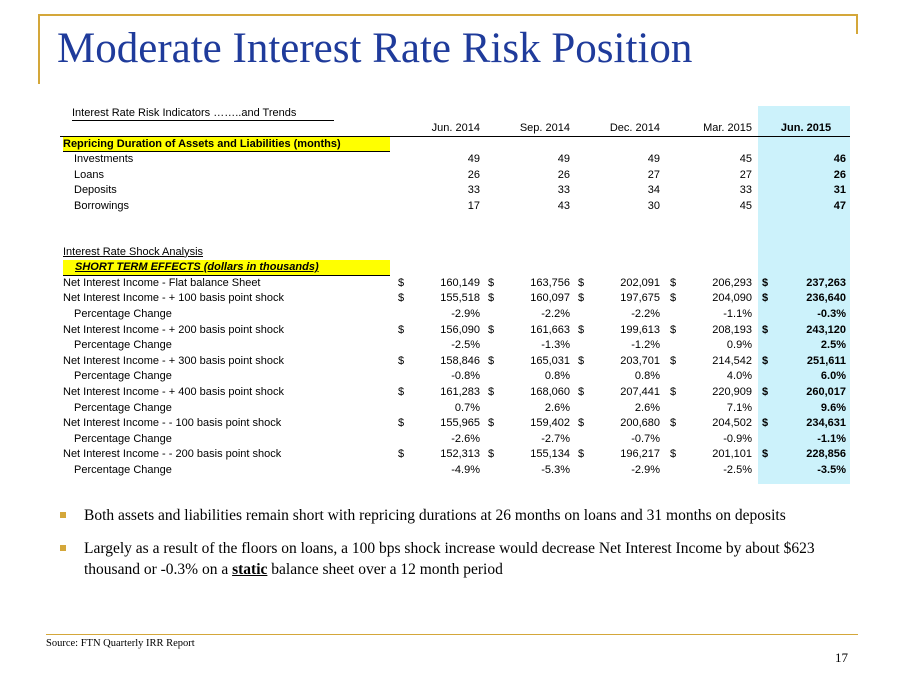 The width and height of the screenshot is (911, 683). Describe the element at coordinates (563, 159) in the screenshot. I see `table-cell: 49` at that location.